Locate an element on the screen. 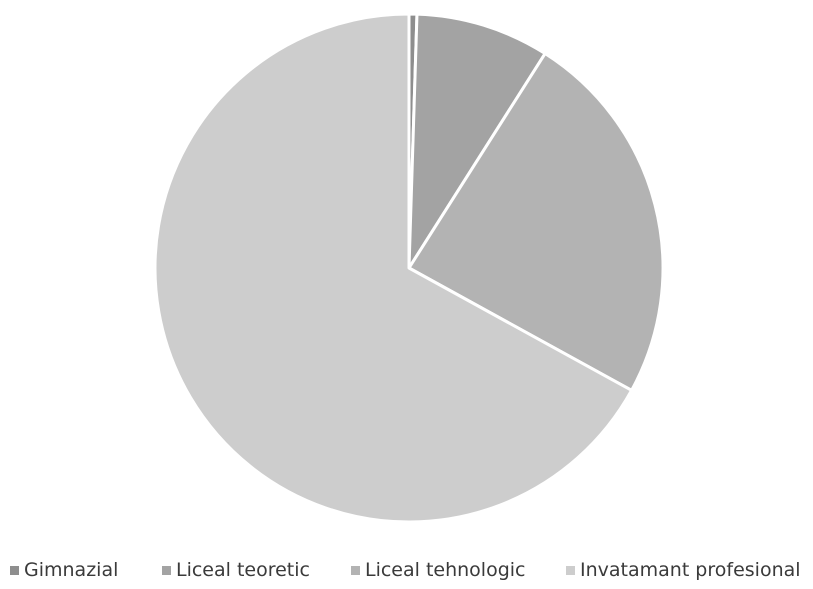  legend-label-liceal-teoretic: Liceal teoretic is located at coordinates (243, 570).